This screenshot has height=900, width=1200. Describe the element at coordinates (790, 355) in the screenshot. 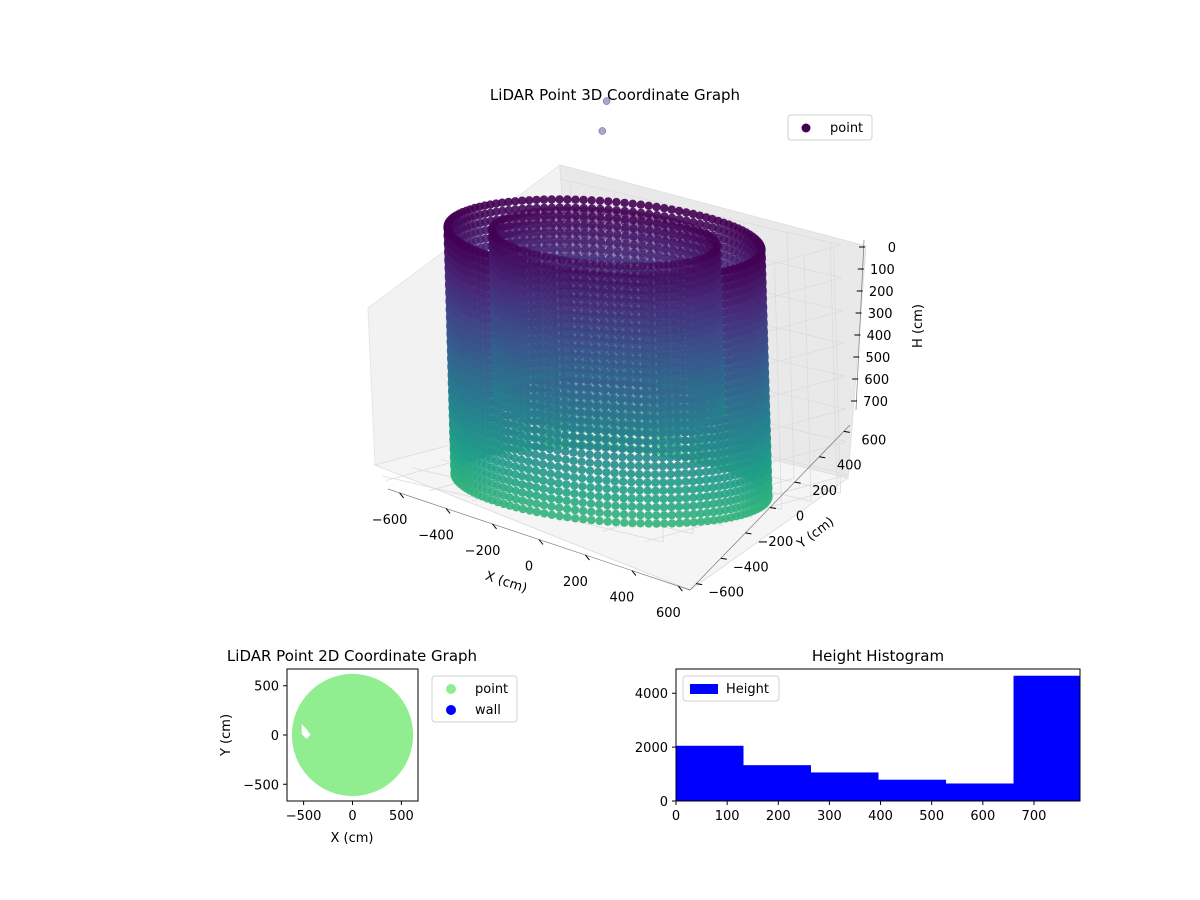

I see `grid-line` at that location.